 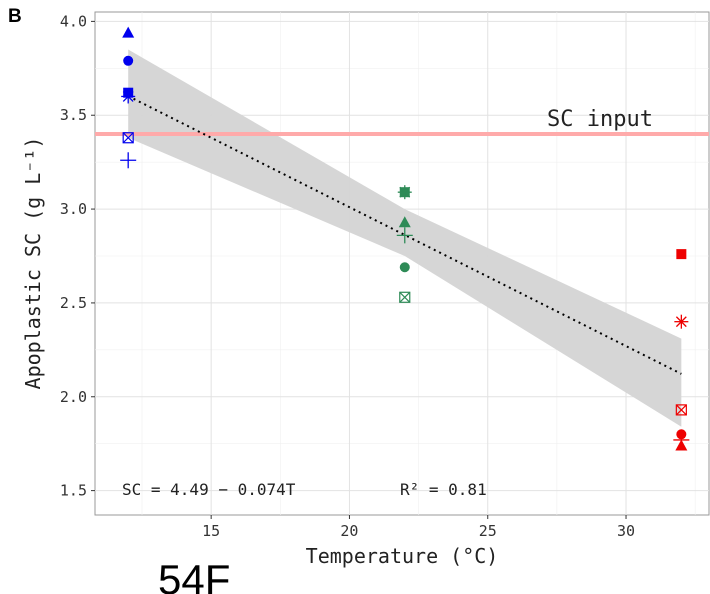 What do you see at coordinates (128, 96) in the screenshot?
I see `point-blue-asterisk` at bounding box center [128, 96].